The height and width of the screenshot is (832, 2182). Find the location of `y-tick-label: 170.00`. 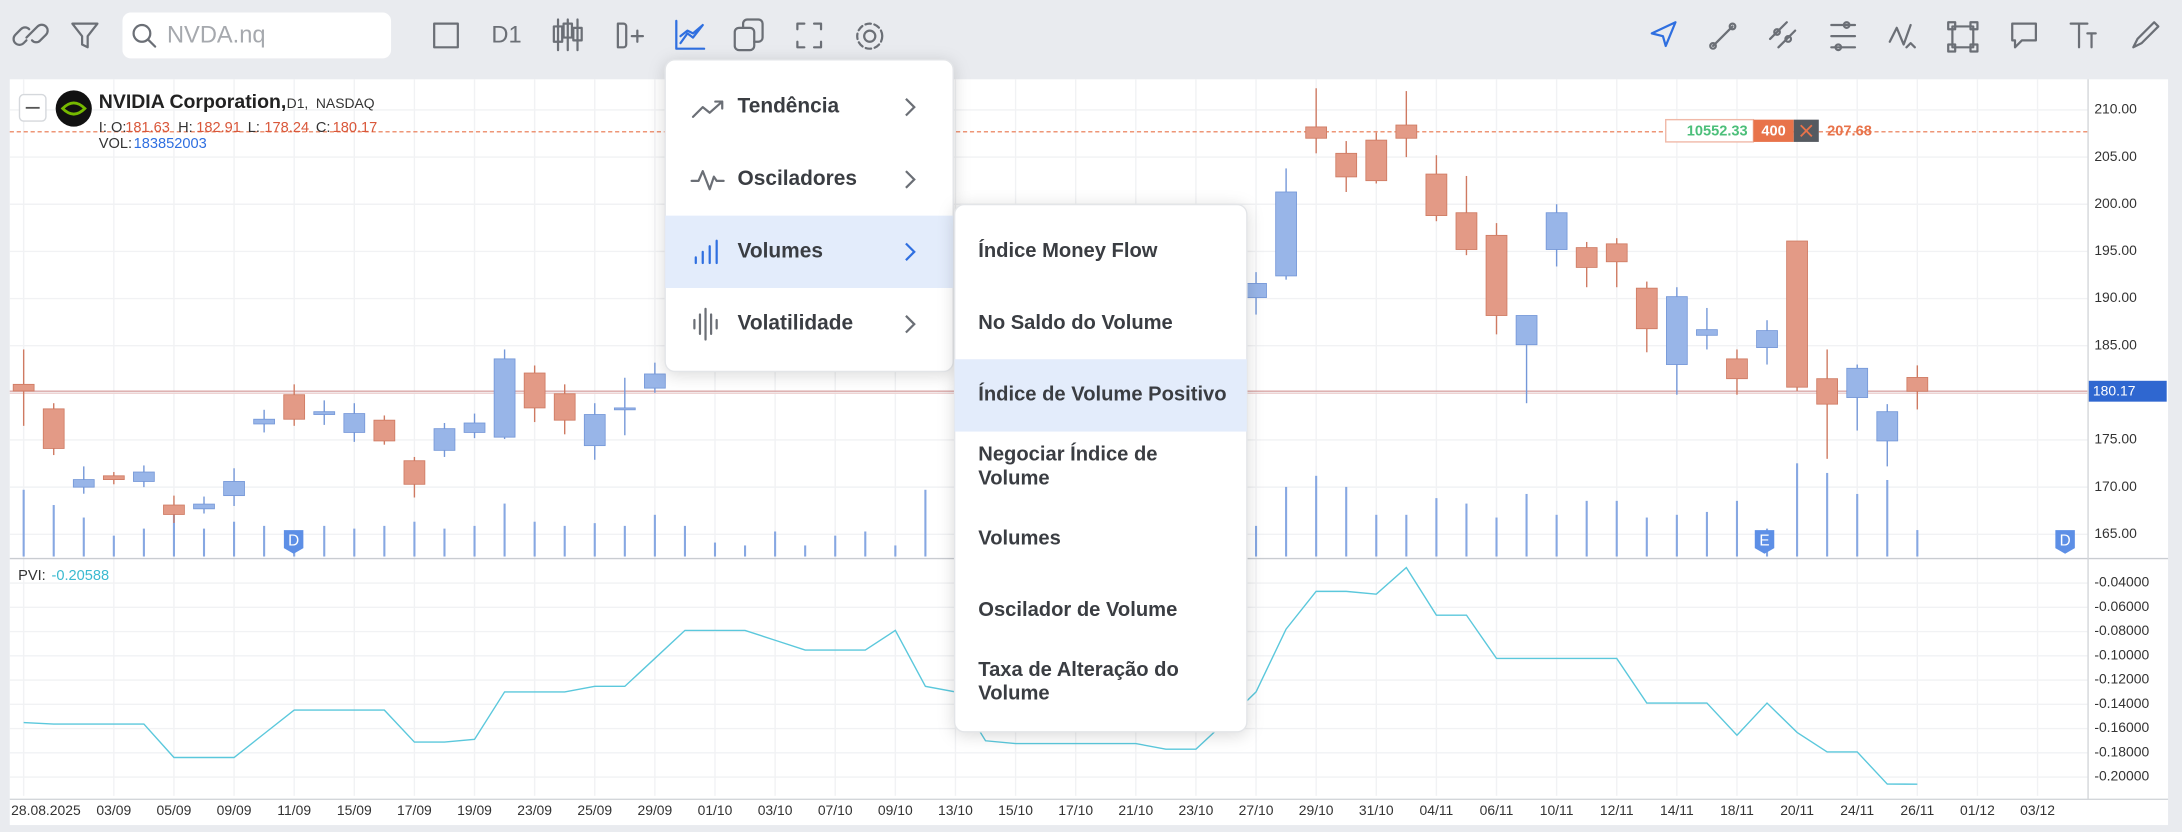

y-tick-label: 170.00 is located at coordinates (2115, 486).